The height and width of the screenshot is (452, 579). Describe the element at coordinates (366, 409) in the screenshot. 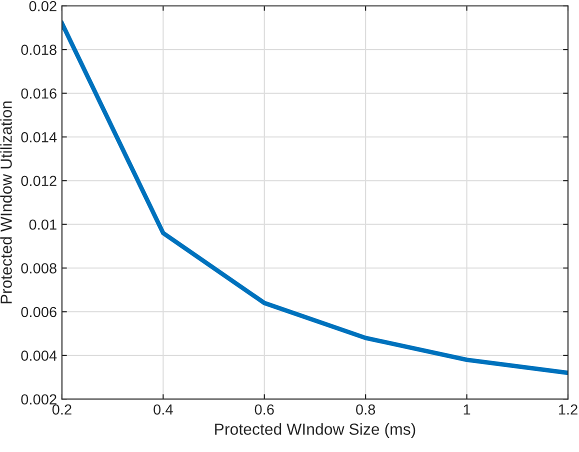

I see `x-tick-label: 0.8` at that location.